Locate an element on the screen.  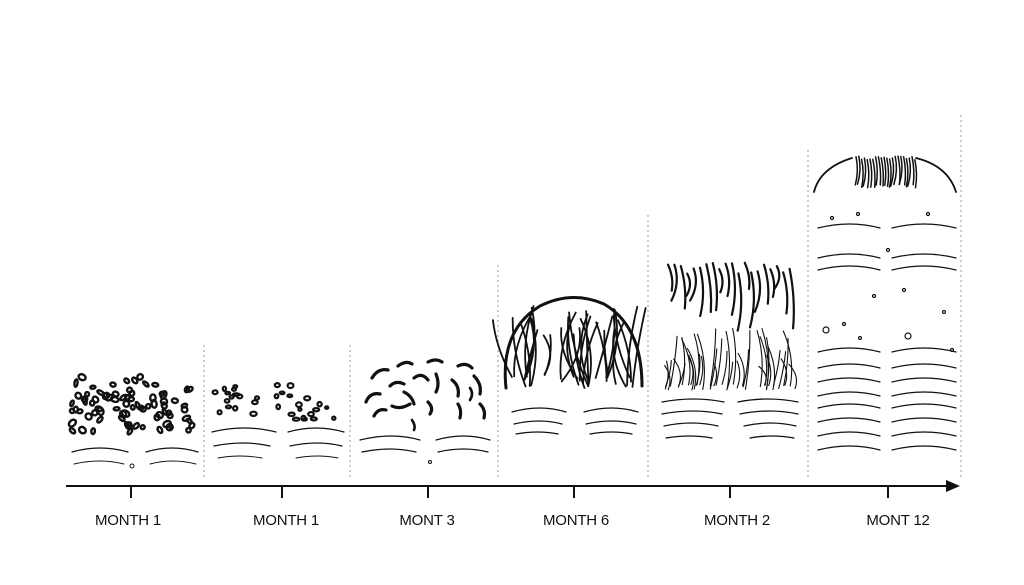
panel-1-illustration is located at coordinates (133, 420).